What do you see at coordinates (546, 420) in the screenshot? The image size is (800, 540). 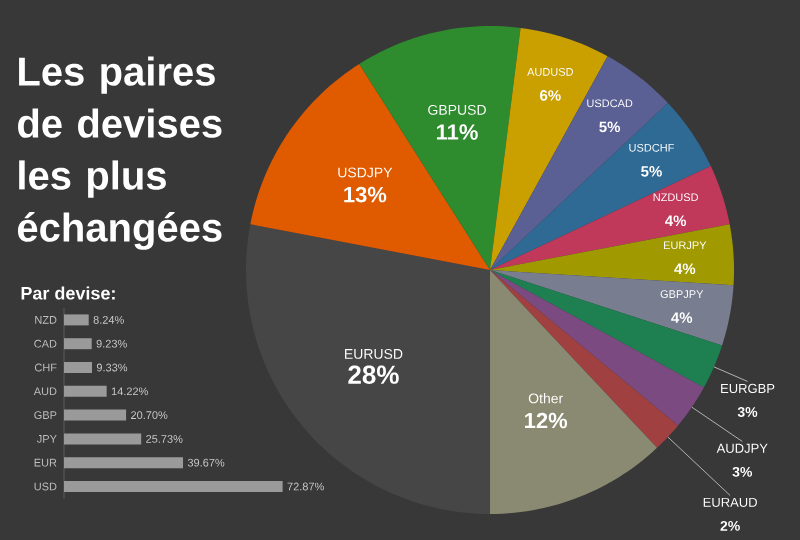 I see `data-label: 12%` at bounding box center [546, 420].